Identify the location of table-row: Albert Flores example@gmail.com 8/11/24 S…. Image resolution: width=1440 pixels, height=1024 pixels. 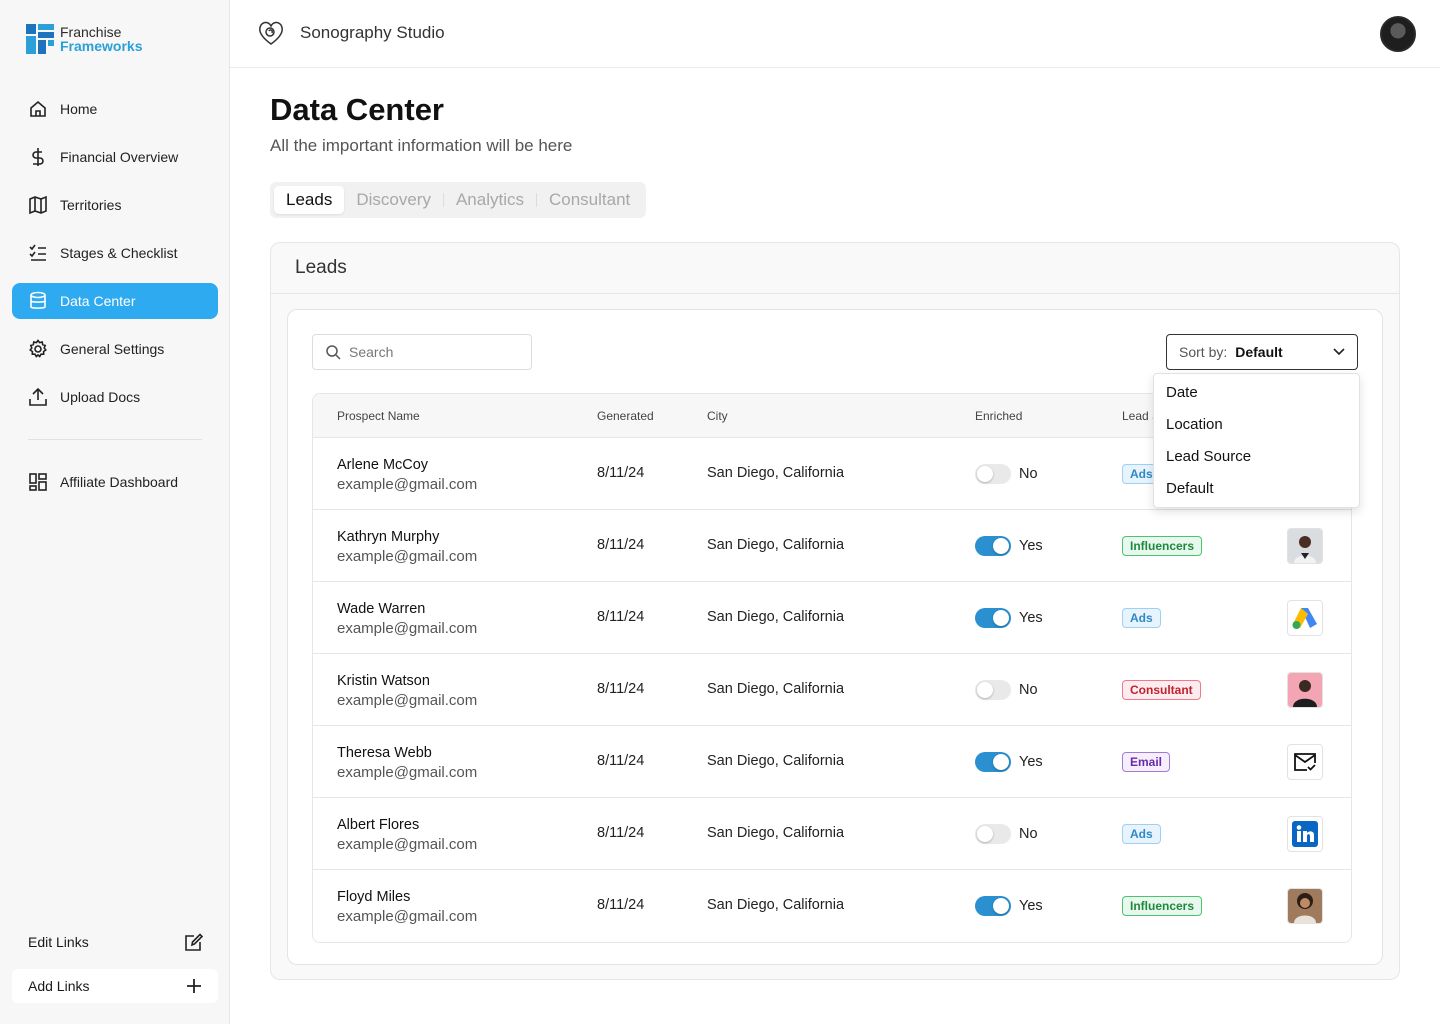
(832, 834).